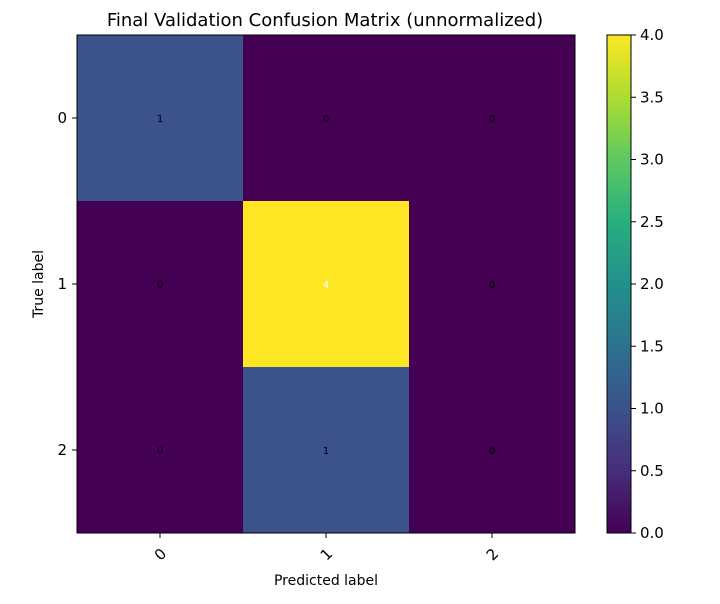 This screenshot has width=720, height=604. I want to click on cell-value-label-r2-c0: 0, so click(160, 451).